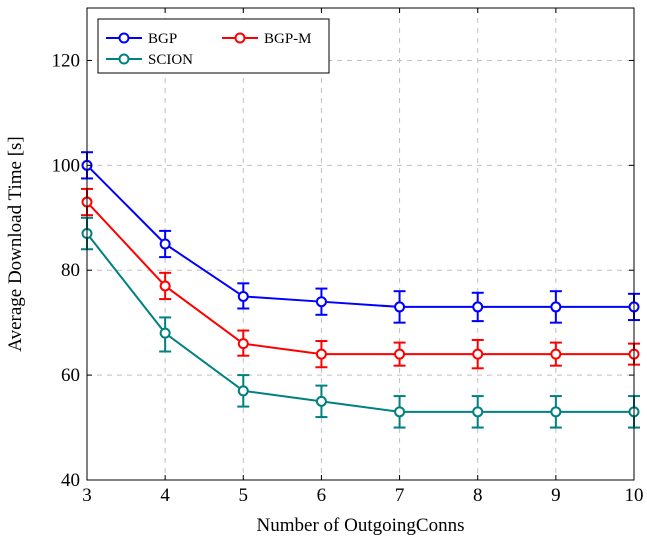 This screenshot has height=537, width=647. I want to click on x-tick-label: 3, so click(87, 495).